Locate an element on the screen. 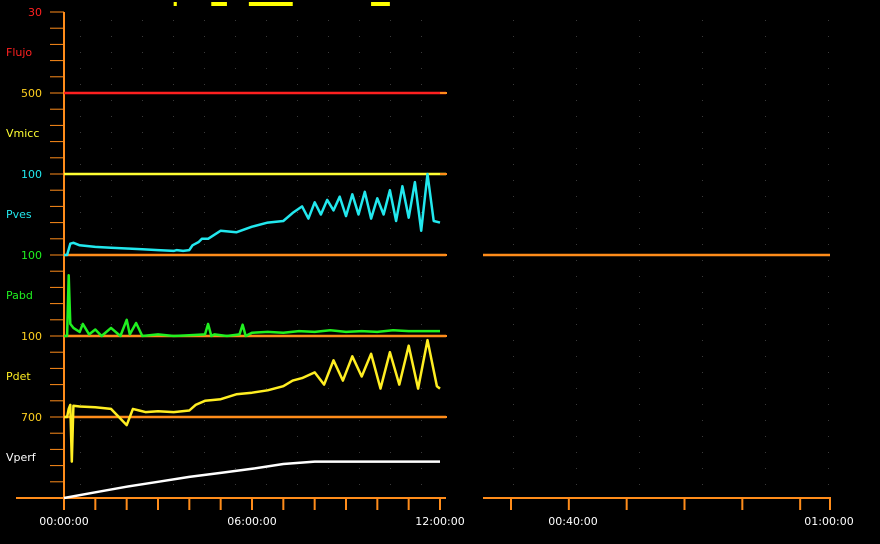  tick-labels: 00:00:00 06:00:00 12:00:00 00:40:00 01:00:00 is located at coordinates (446, 521).